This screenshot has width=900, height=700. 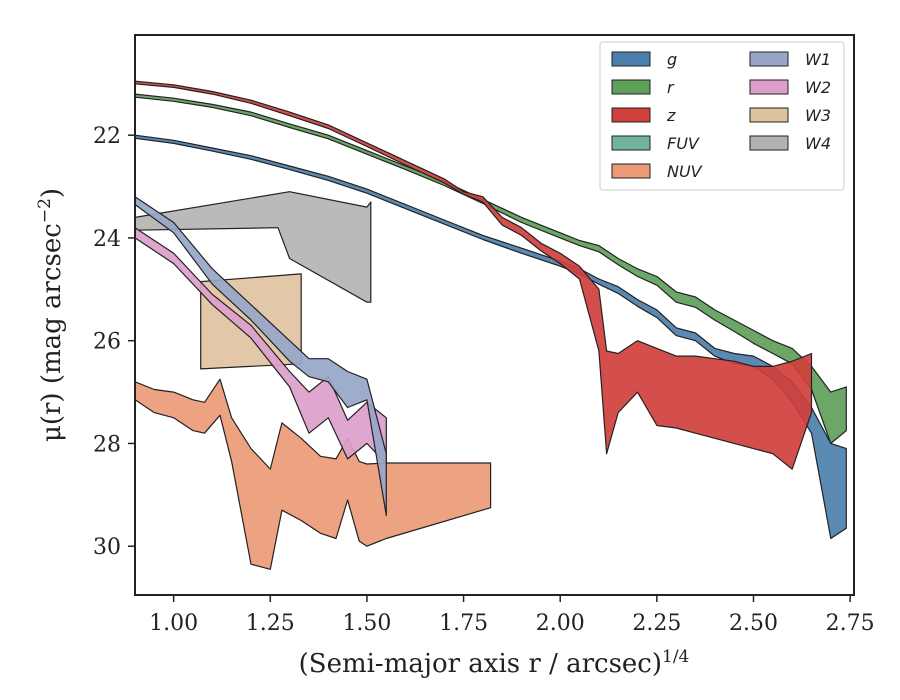 What do you see at coordinates (818, 143) in the screenshot?
I see `legend-label-w4: W4` at bounding box center [818, 143].